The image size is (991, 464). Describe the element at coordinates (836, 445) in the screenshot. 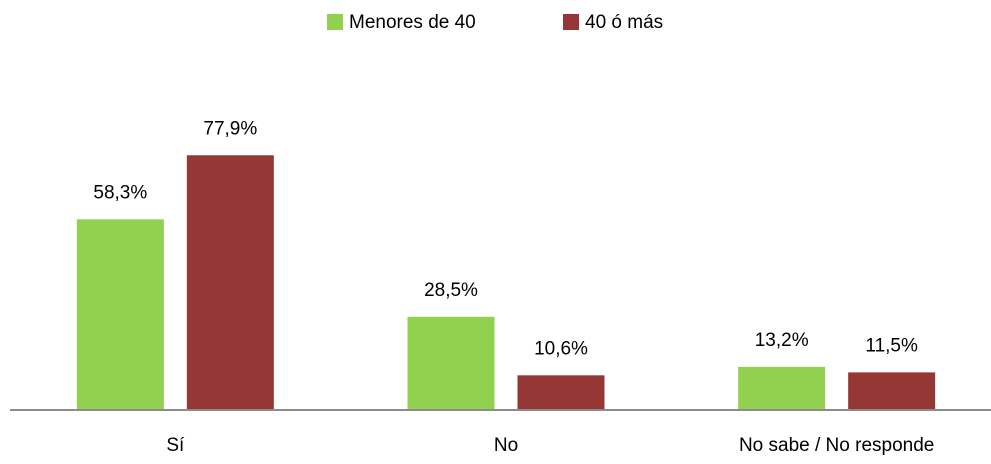

I see `x-tick-label: No sabe / No responde` at that location.